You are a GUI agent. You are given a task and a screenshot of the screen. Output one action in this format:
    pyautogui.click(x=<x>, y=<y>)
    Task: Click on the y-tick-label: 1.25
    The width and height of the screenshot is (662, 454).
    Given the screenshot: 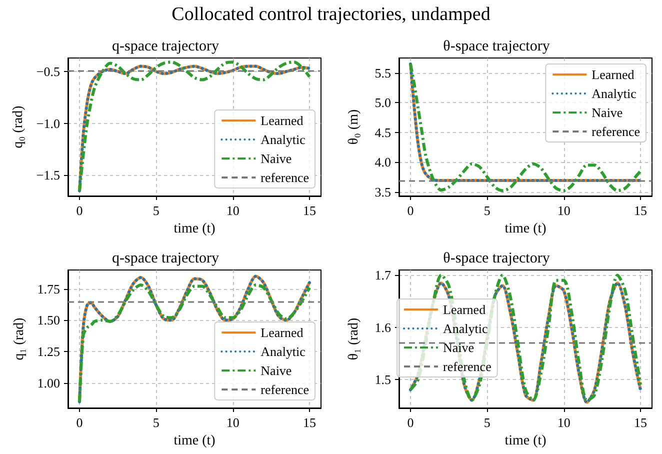 What is the action you would take?
    pyautogui.click(x=48, y=352)
    